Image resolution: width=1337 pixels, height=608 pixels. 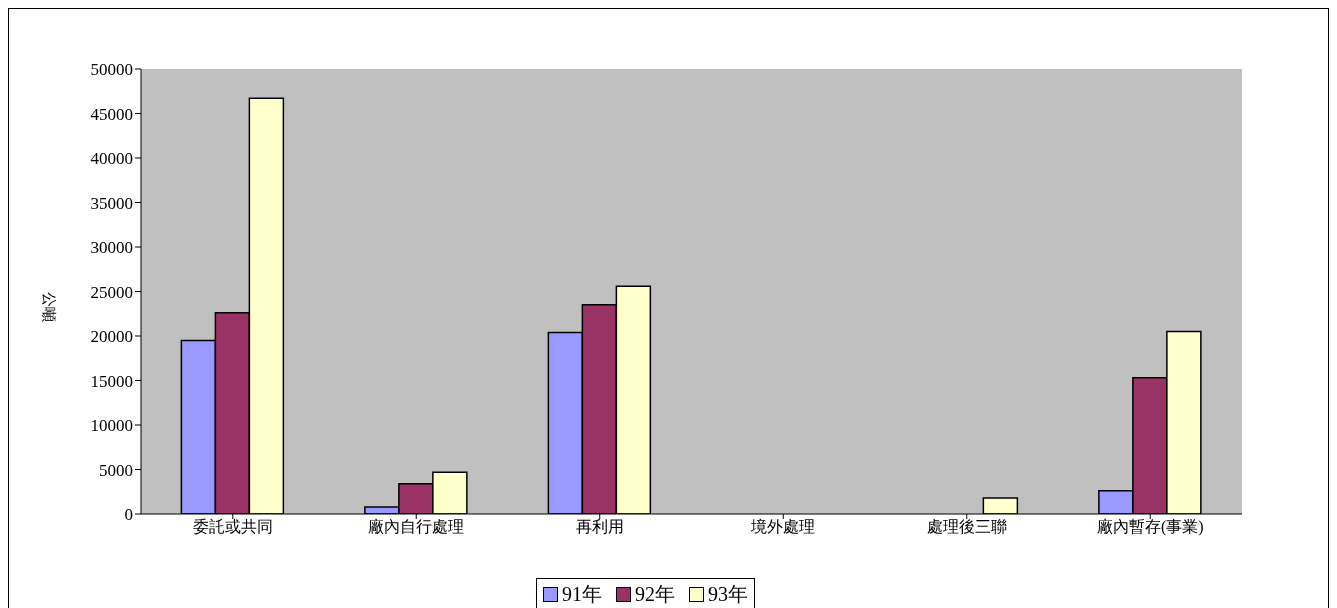 What do you see at coordinates (783, 527) in the screenshot?
I see `x-tick-label: 境外處理` at bounding box center [783, 527].